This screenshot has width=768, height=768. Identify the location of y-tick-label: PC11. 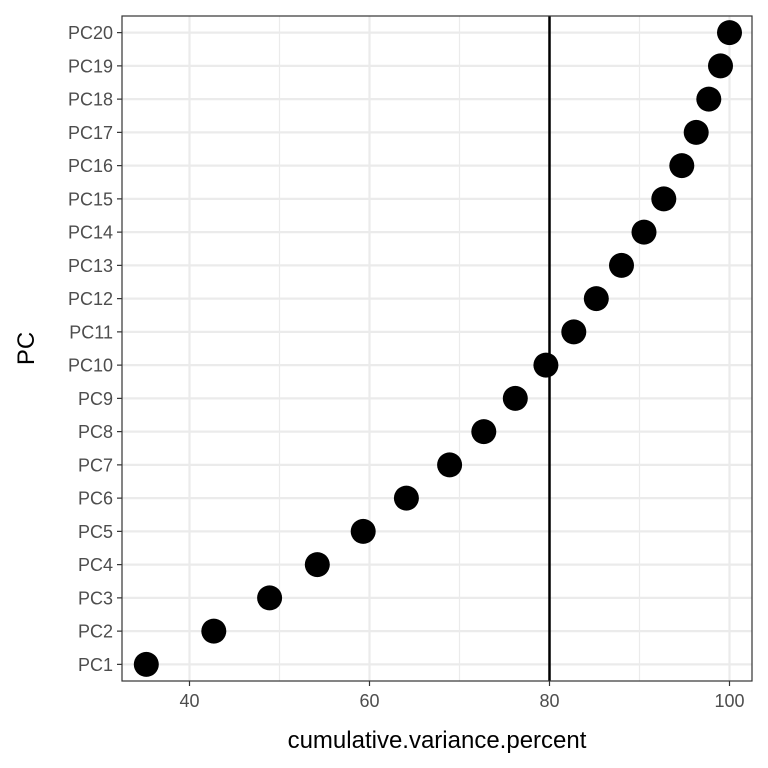
(91, 332).